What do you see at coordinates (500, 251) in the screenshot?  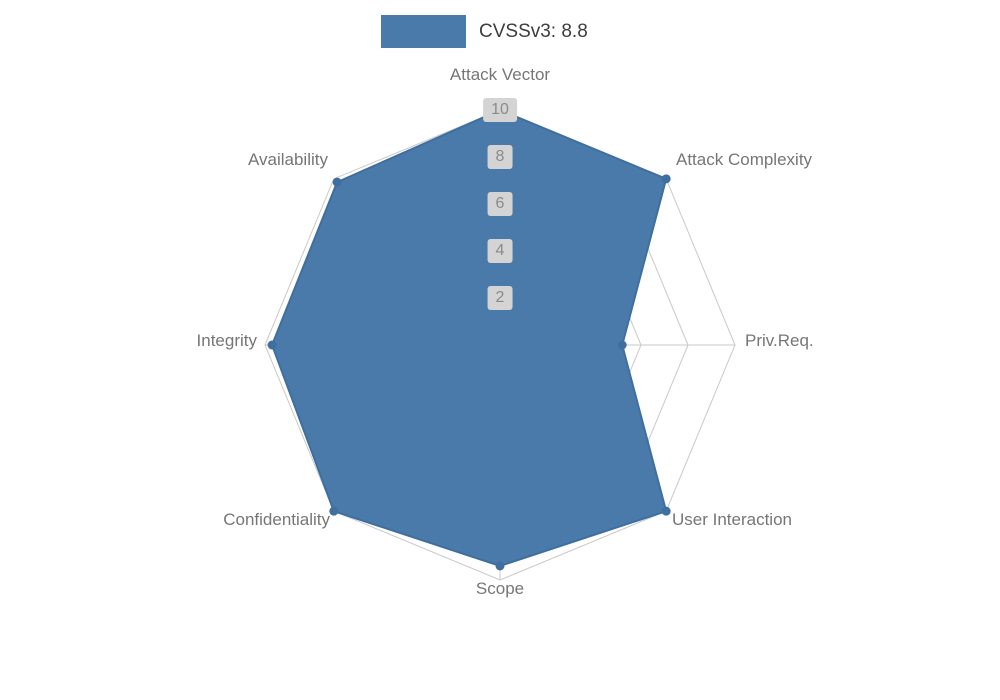 I see `radial-tick-4: 4` at bounding box center [500, 251].